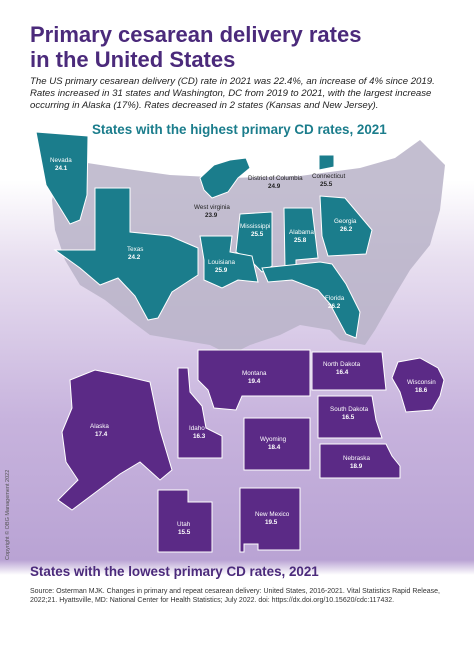 The image size is (474, 646). I want to click on state-shape-idaho, so click(200, 413).